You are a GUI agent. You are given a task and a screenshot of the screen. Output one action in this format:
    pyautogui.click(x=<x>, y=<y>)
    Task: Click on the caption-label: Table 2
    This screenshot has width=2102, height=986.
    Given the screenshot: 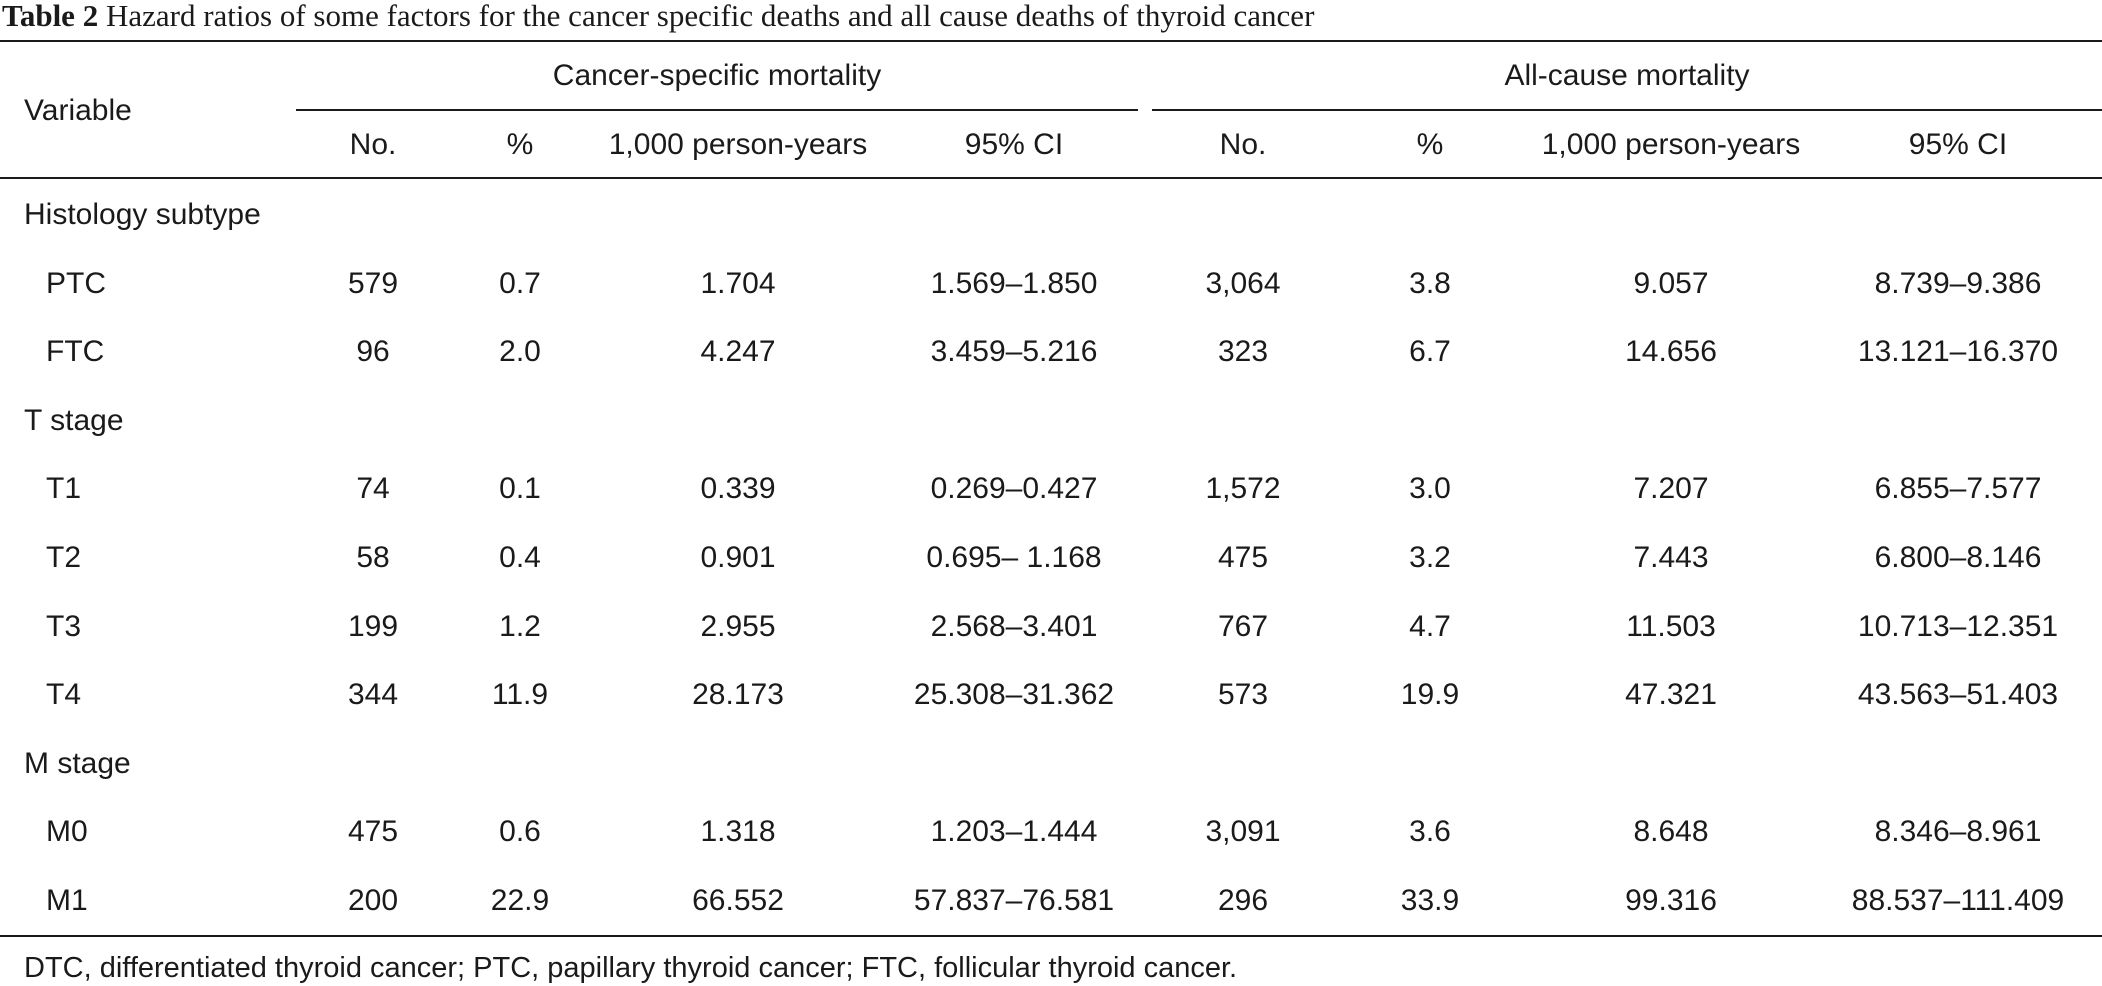 What is the action you would take?
    pyautogui.click(x=50, y=16)
    